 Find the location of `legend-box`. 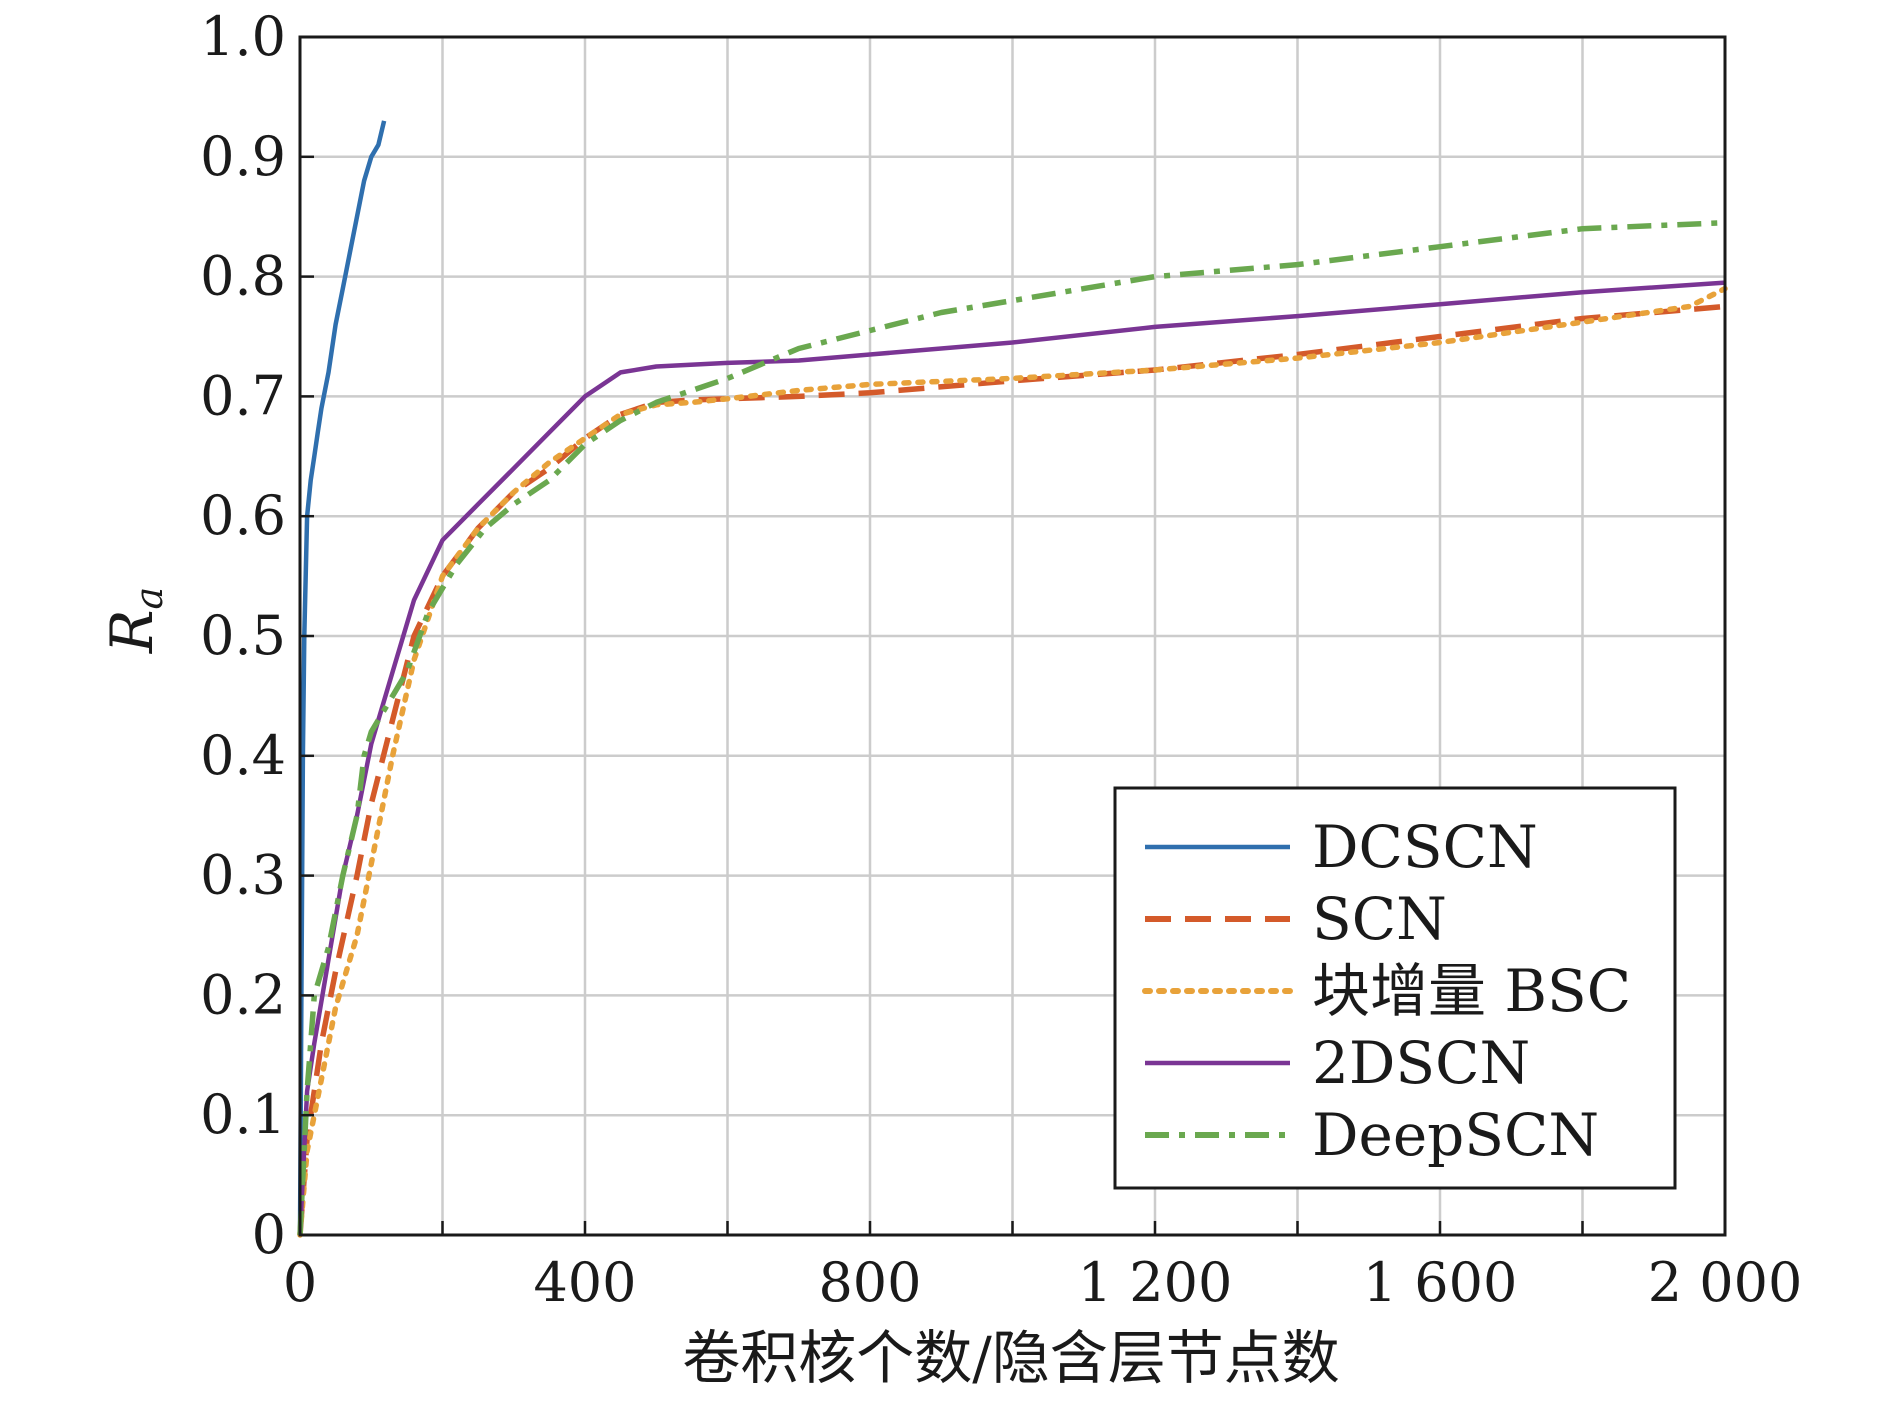

legend-box is located at coordinates (1395, 988).